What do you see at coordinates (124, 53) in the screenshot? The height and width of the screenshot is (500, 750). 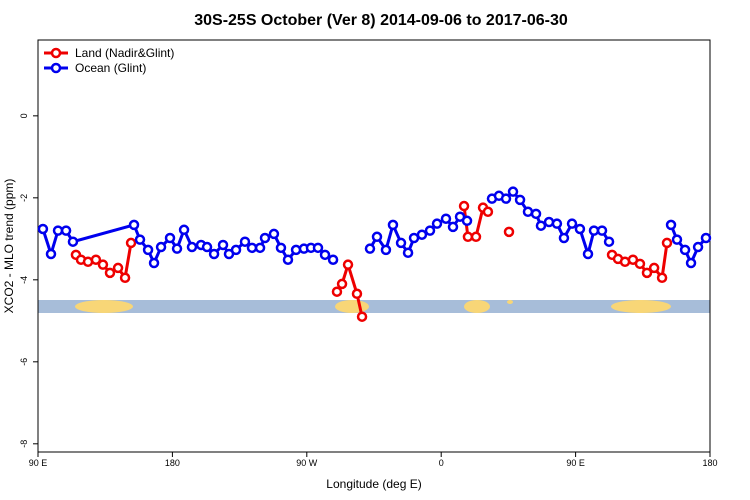 I see `legend-label: Land (Nadir&Glint)` at bounding box center [124, 53].